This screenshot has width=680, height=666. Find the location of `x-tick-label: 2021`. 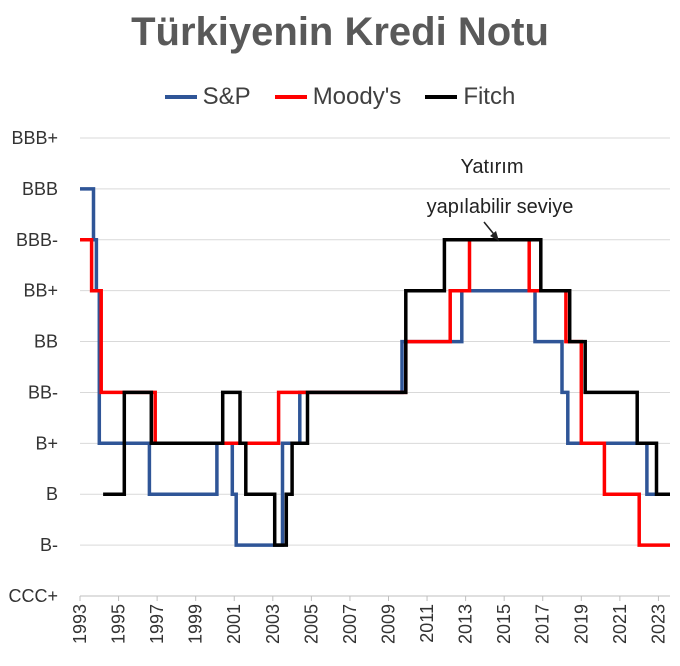

x-tick-label: 2021 is located at coordinates (620, 624).